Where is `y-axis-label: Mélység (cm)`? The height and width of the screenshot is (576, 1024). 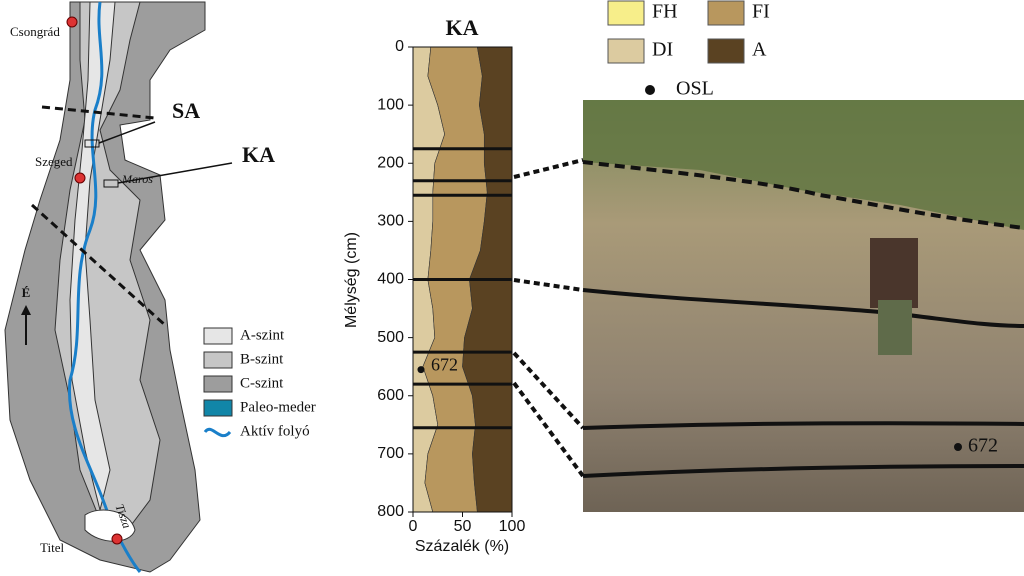
y-axis-label: Mélység (cm) is located at coordinates (351, 280).